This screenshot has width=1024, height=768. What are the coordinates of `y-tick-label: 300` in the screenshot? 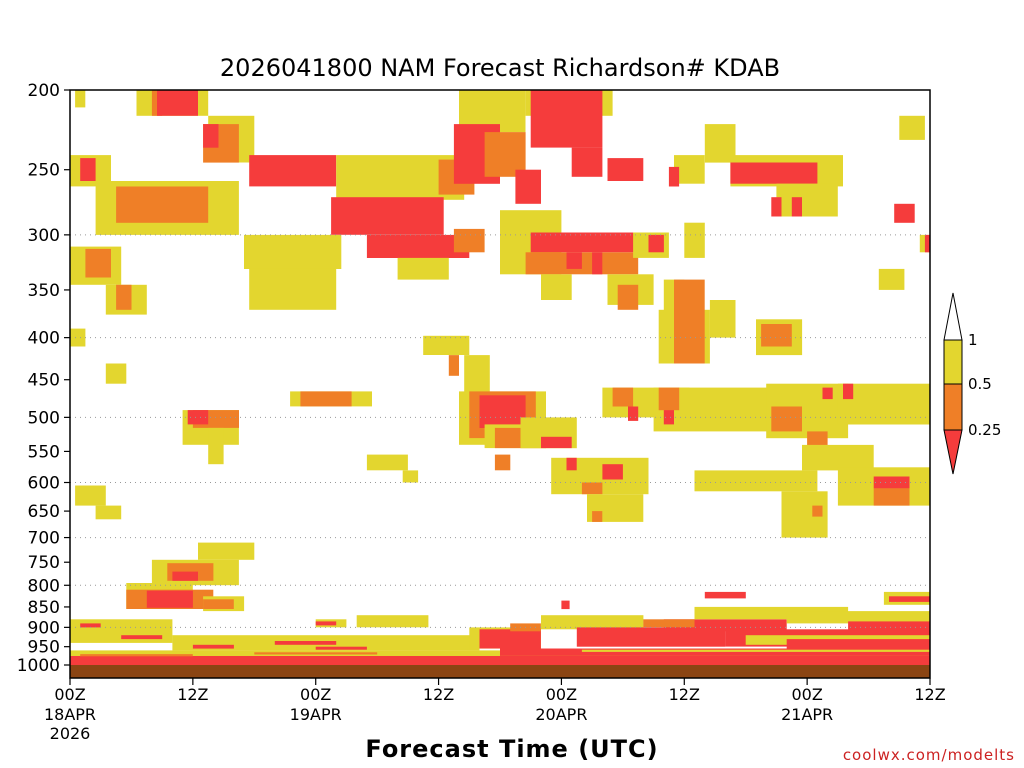 It's located at (44, 236).